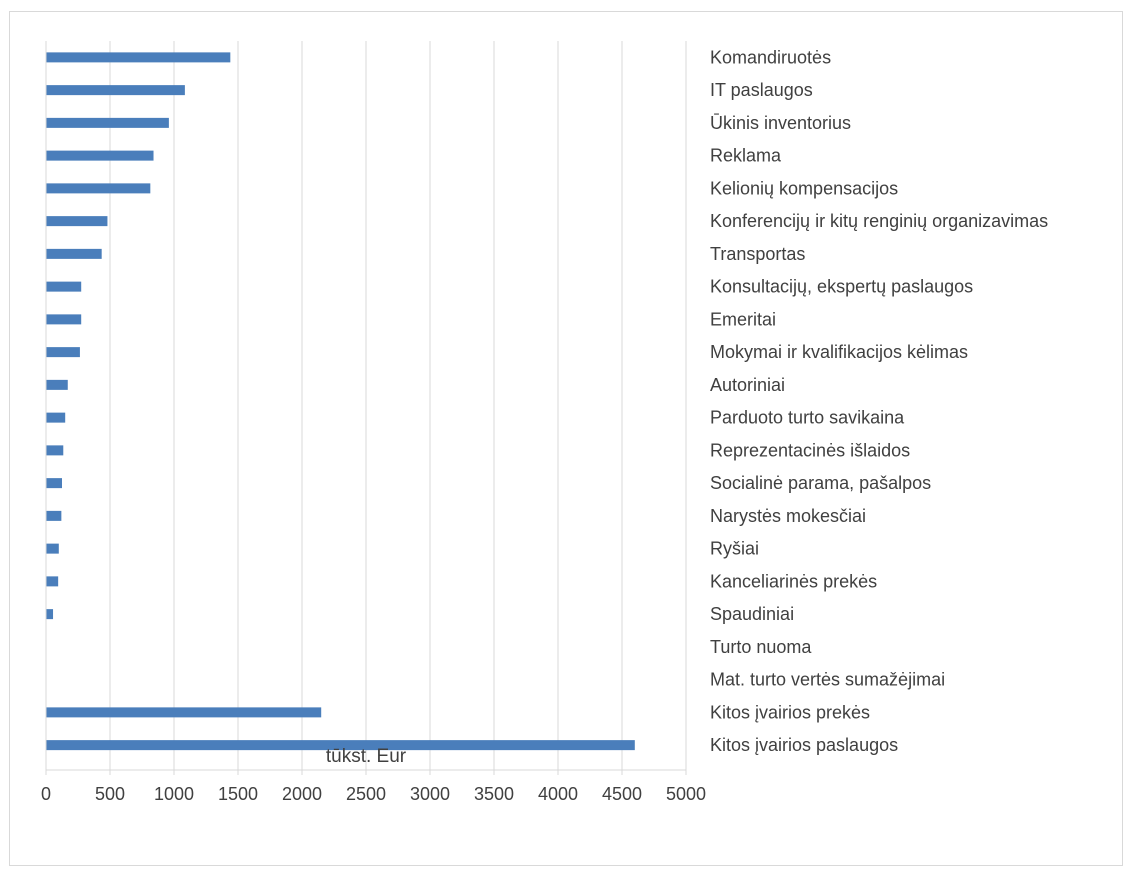 The width and height of the screenshot is (1133, 874). I want to click on category-label: Kitos įvairios prekės, so click(790, 712).